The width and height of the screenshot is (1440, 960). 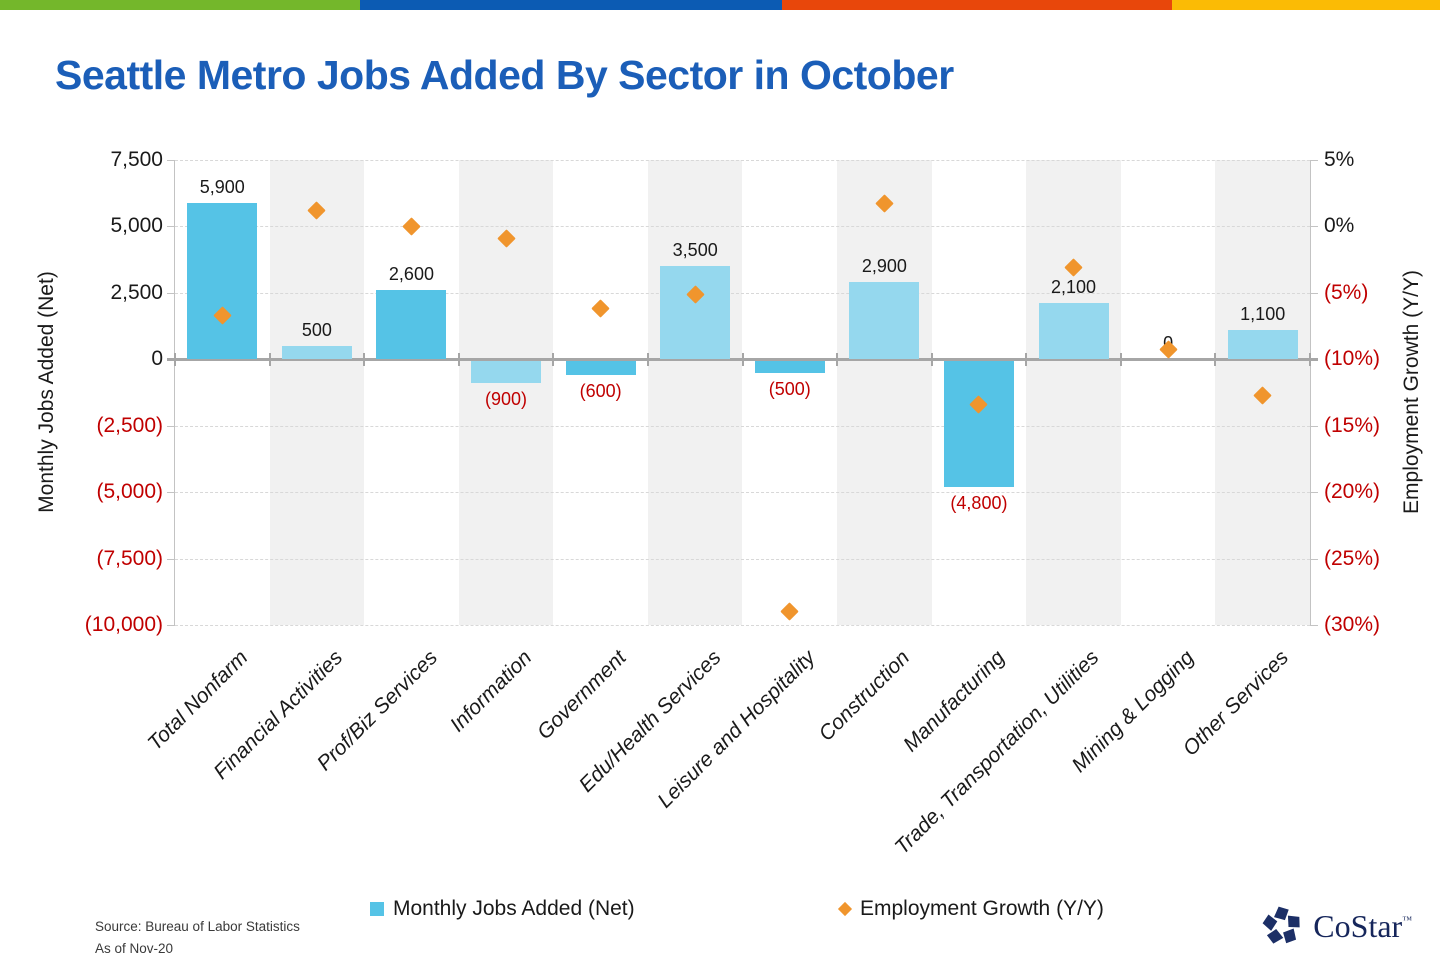 I want to click on right-axis-title: Employment Growth (Y/Y), so click(x=1411, y=392).